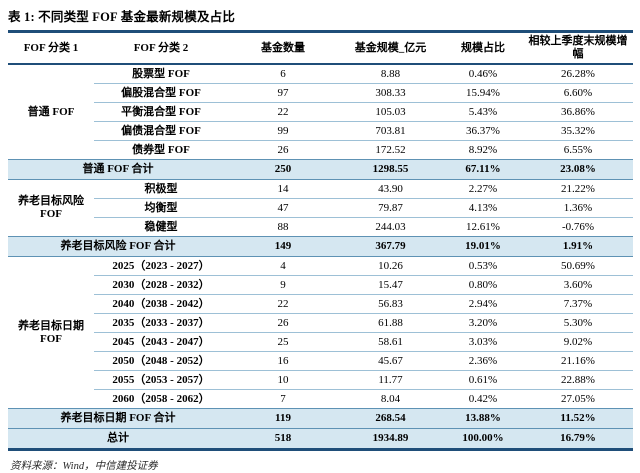 The image size is (640, 473). I want to click on numeric-cell: 22, so click(283, 304).